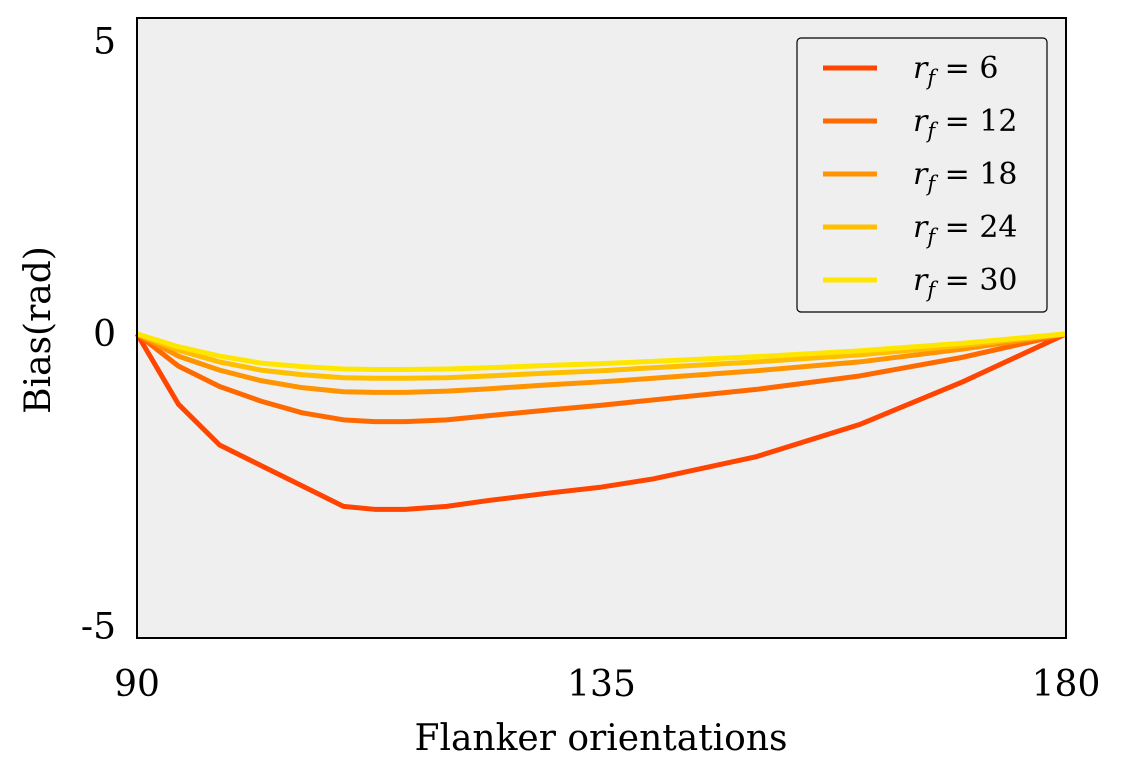 The width and height of the screenshot is (1123, 778). Describe the element at coordinates (600, 738) in the screenshot. I see `x-axis-label: Flanker orientations` at that location.